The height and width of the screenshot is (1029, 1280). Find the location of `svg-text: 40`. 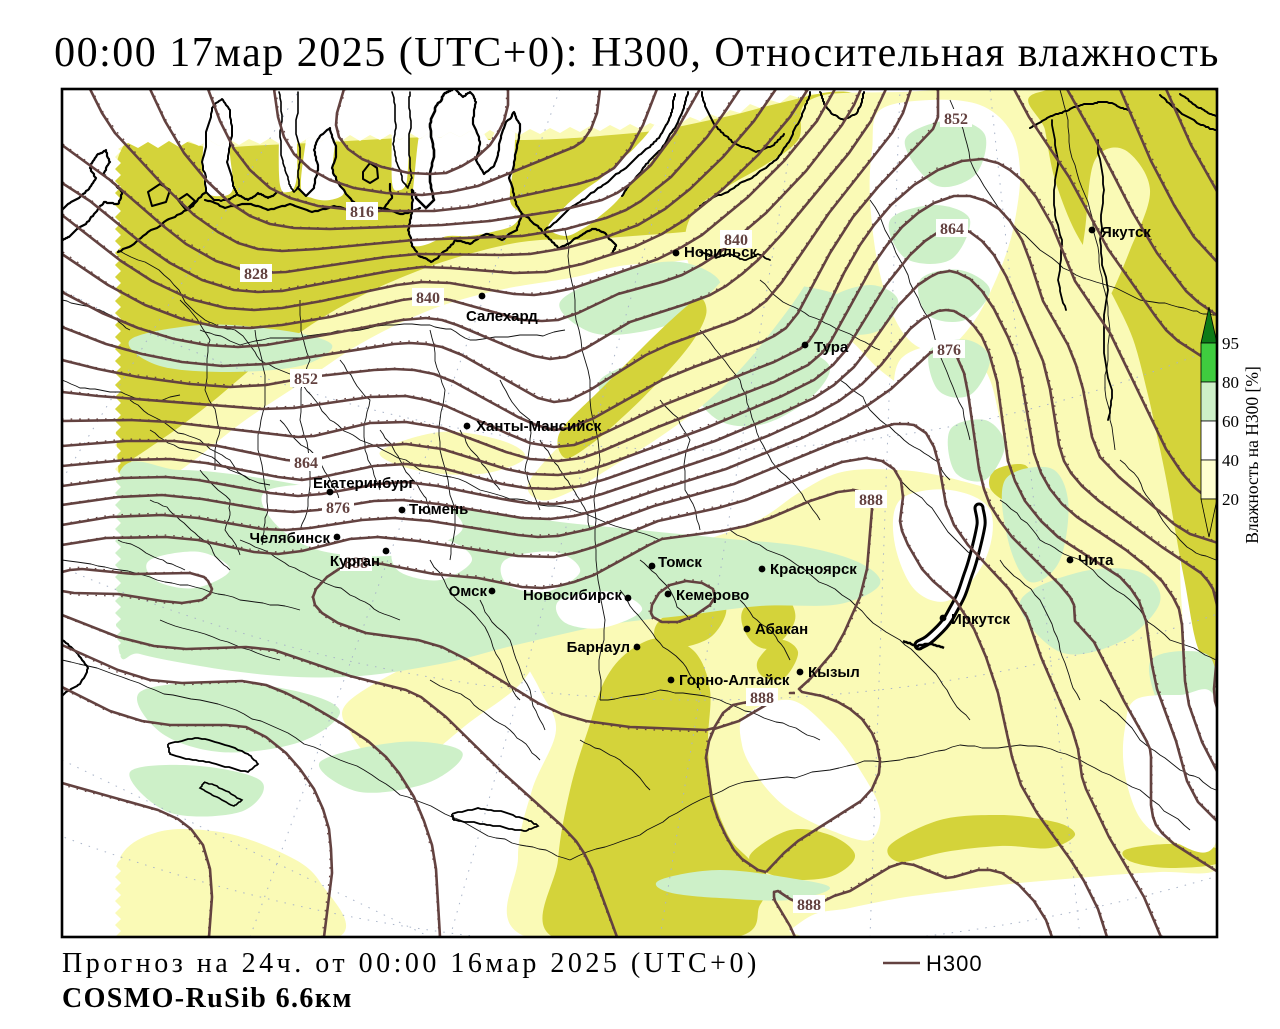

svg-text: 40 is located at coordinates (1230, 460).